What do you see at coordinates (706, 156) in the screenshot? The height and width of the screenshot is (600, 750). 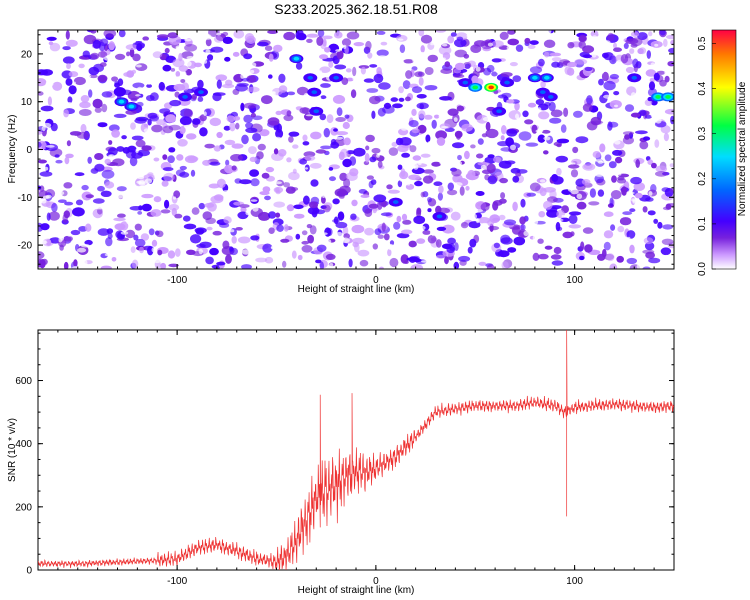 I see `colorbar-ticks: 0.0 0.1 0.2 0.3 0.4 0.5` at bounding box center [706, 156].